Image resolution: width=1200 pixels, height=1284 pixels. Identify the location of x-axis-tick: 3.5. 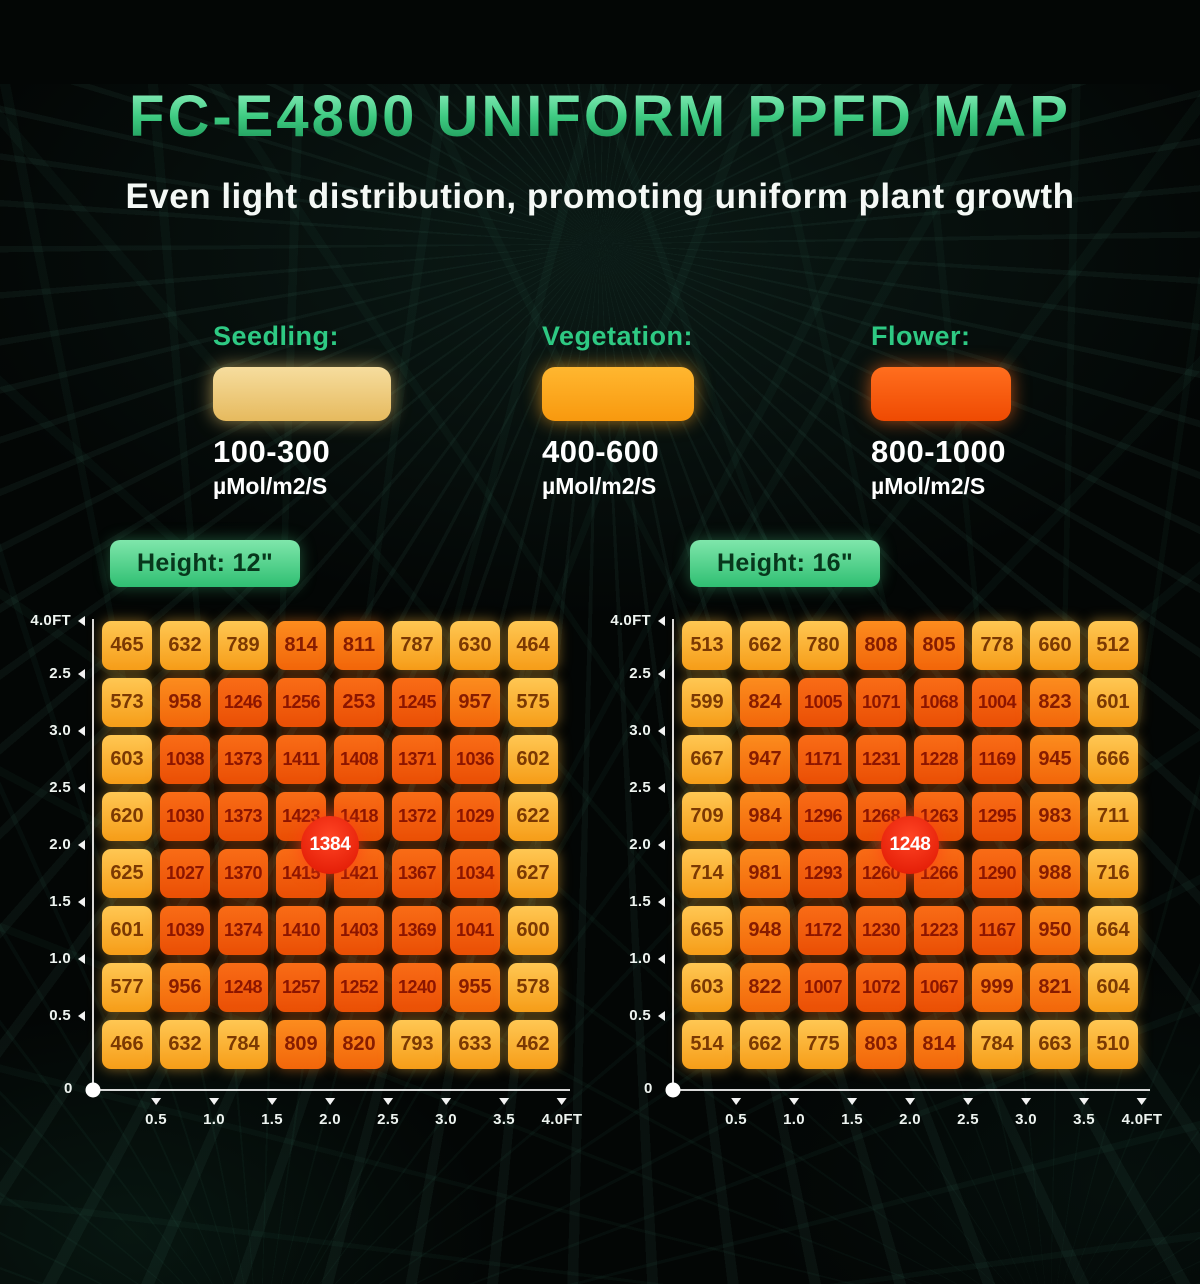
(504, 1112).